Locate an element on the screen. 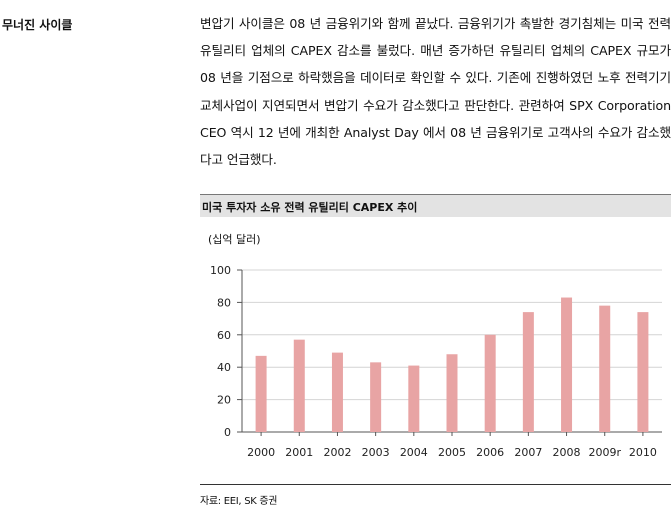 The height and width of the screenshot is (521, 671). source-divider is located at coordinates (435, 484).